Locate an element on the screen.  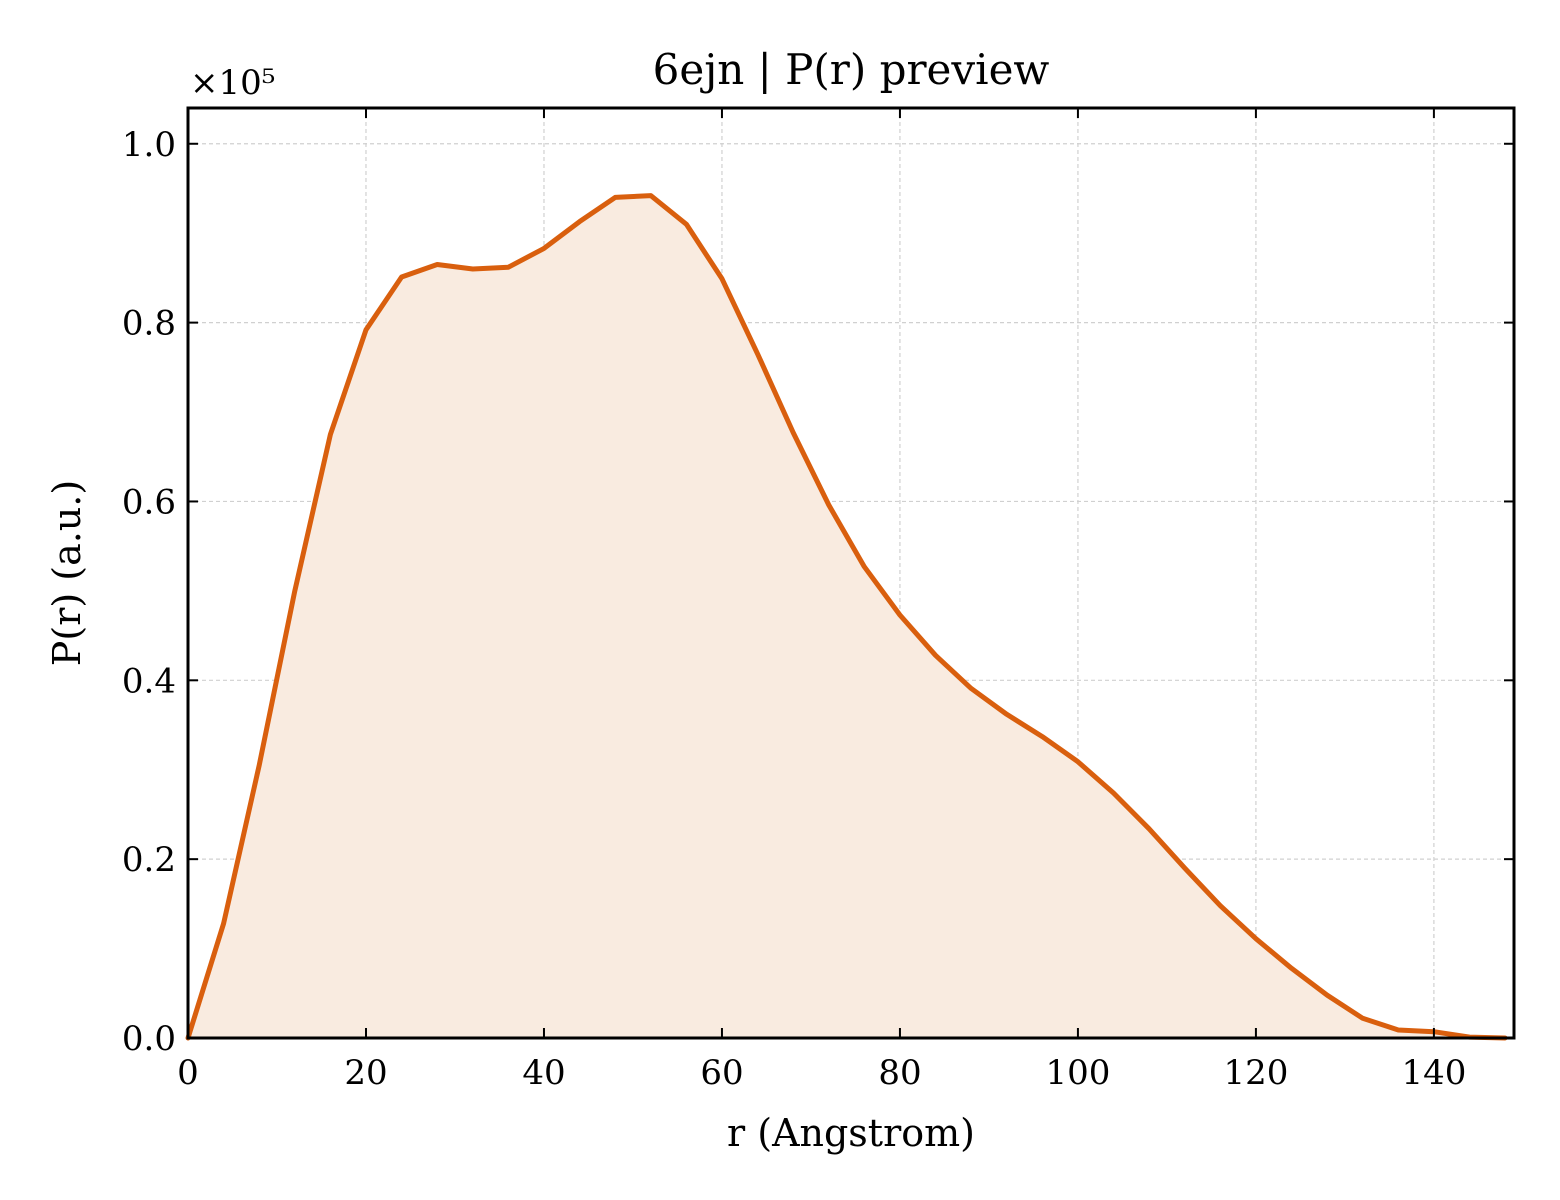
y-tick-label: 0.2 is located at coordinates (149, 860).